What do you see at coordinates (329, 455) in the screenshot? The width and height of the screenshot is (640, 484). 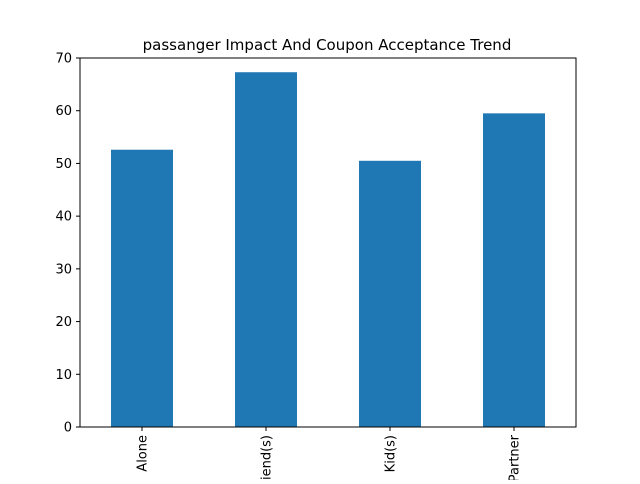 I see `x-axis: Alone Friend(s) Kid(s) Partner` at bounding box center [329, 455].